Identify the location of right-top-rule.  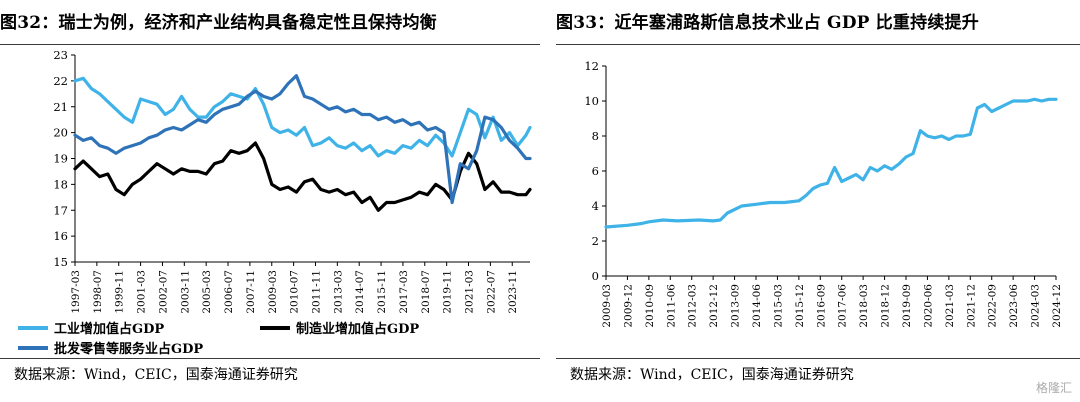
(818, 44).